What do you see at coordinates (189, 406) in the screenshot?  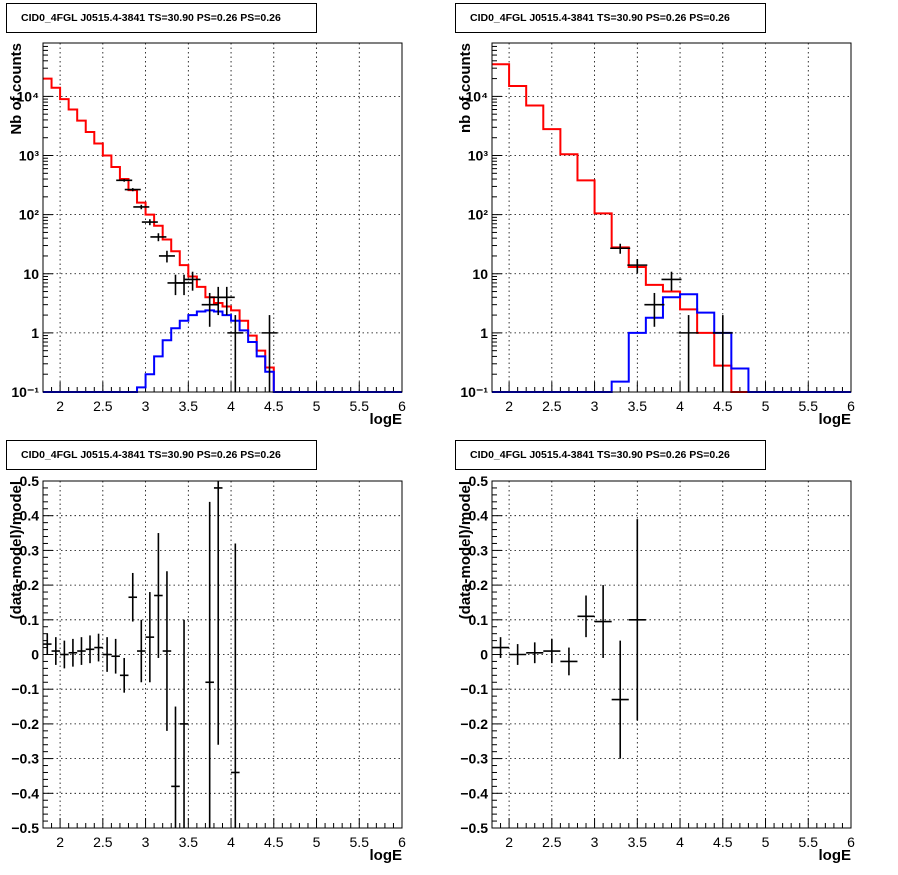 I see `x-tick-label: 3.5` at bounding box center [189, 406].